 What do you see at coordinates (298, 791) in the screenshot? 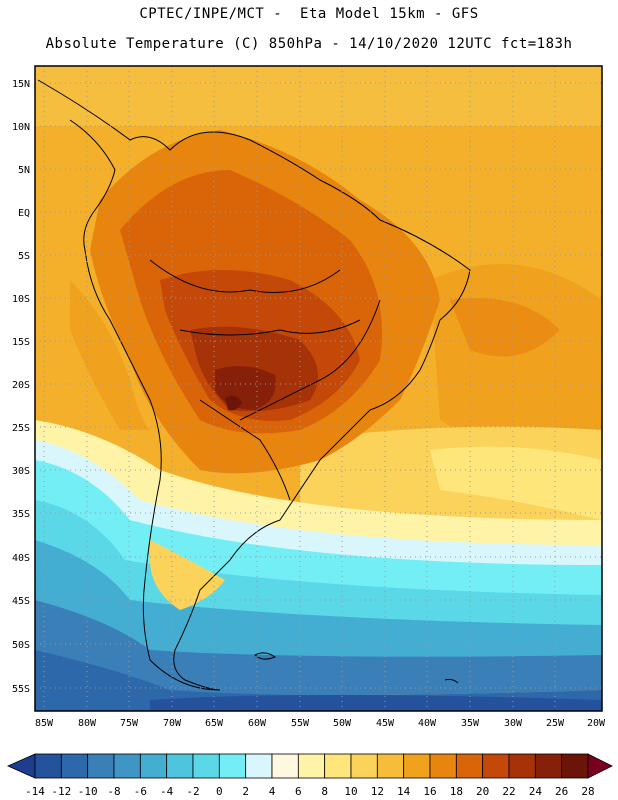
I see `colorbar-label: 6` at bounding box center [298, 791].